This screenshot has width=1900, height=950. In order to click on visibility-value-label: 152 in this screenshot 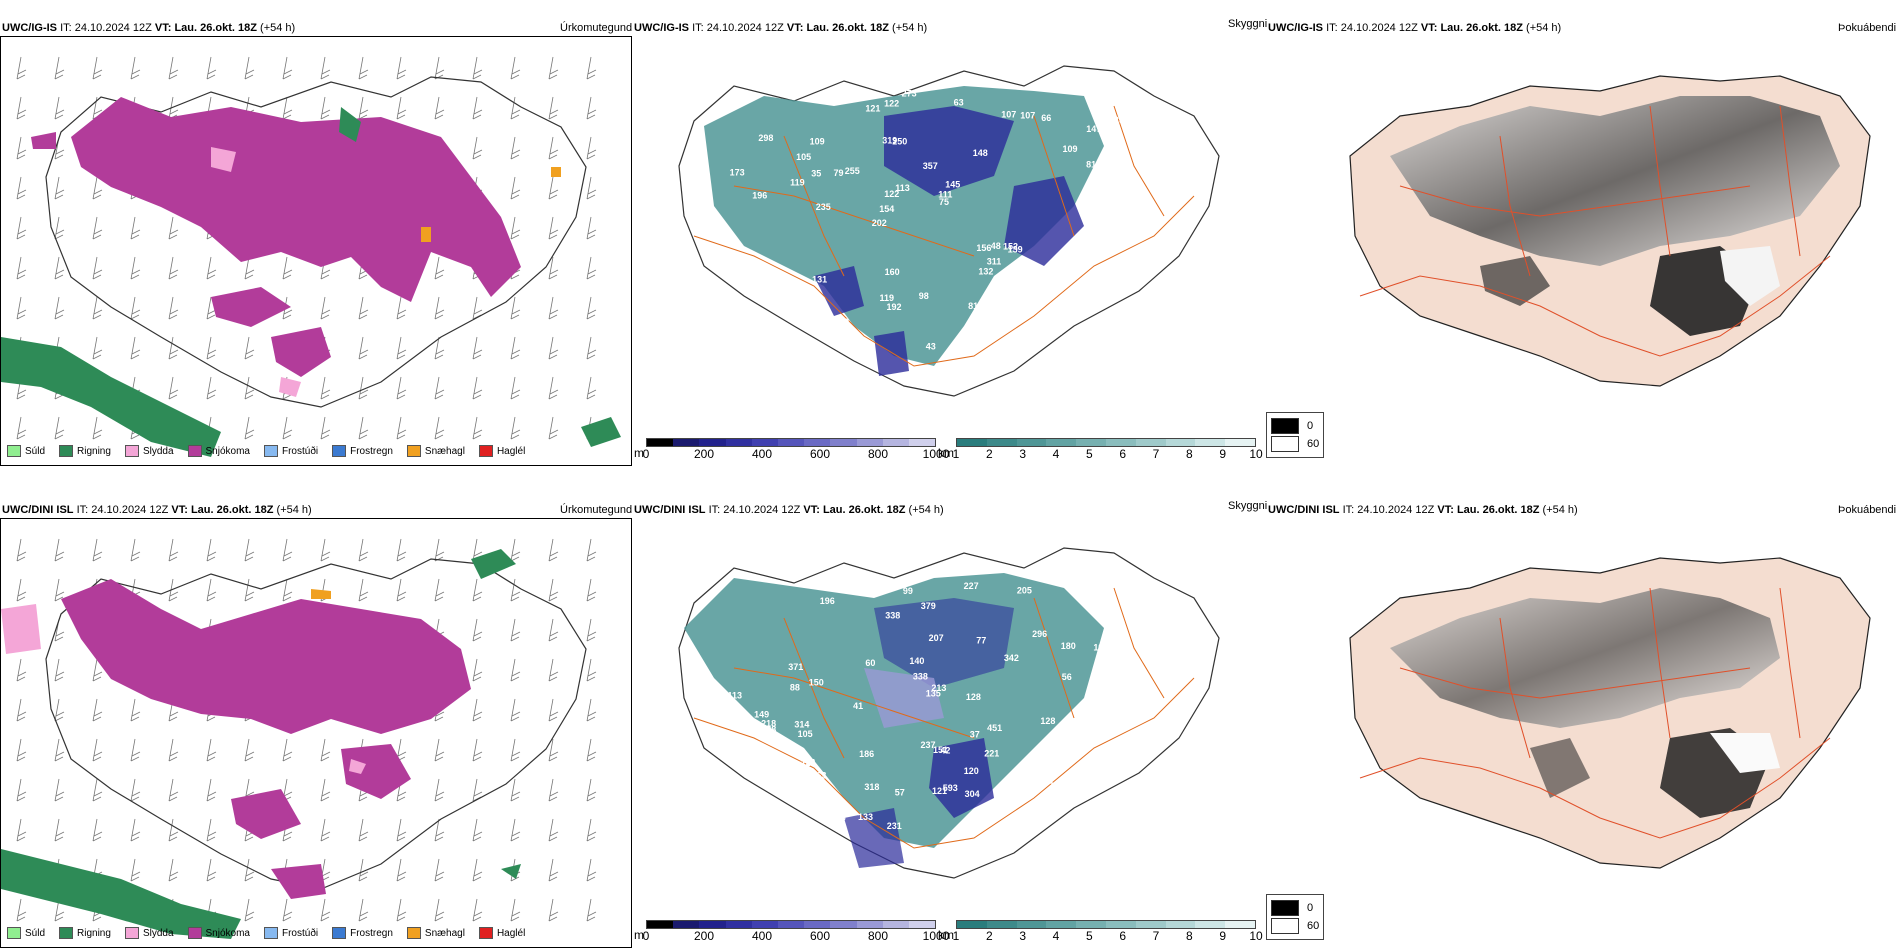, I will do `click(1010, 247)`.